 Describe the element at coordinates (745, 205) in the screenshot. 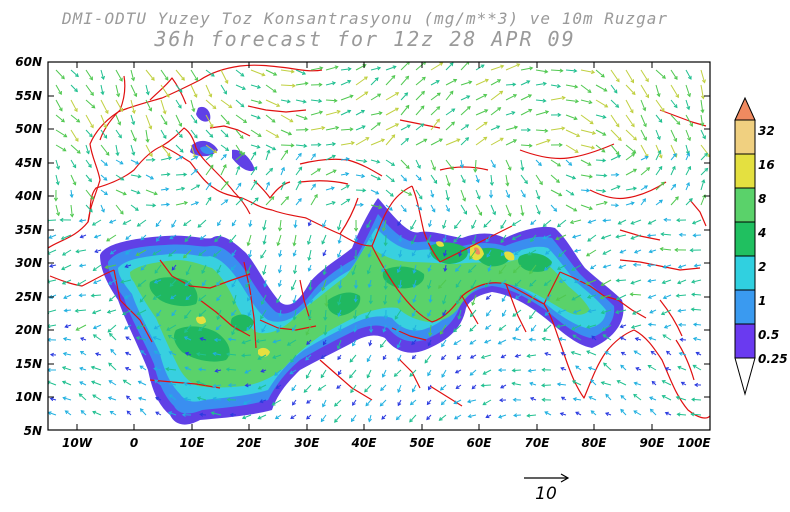

I see `colorbar-swatch` at that location.